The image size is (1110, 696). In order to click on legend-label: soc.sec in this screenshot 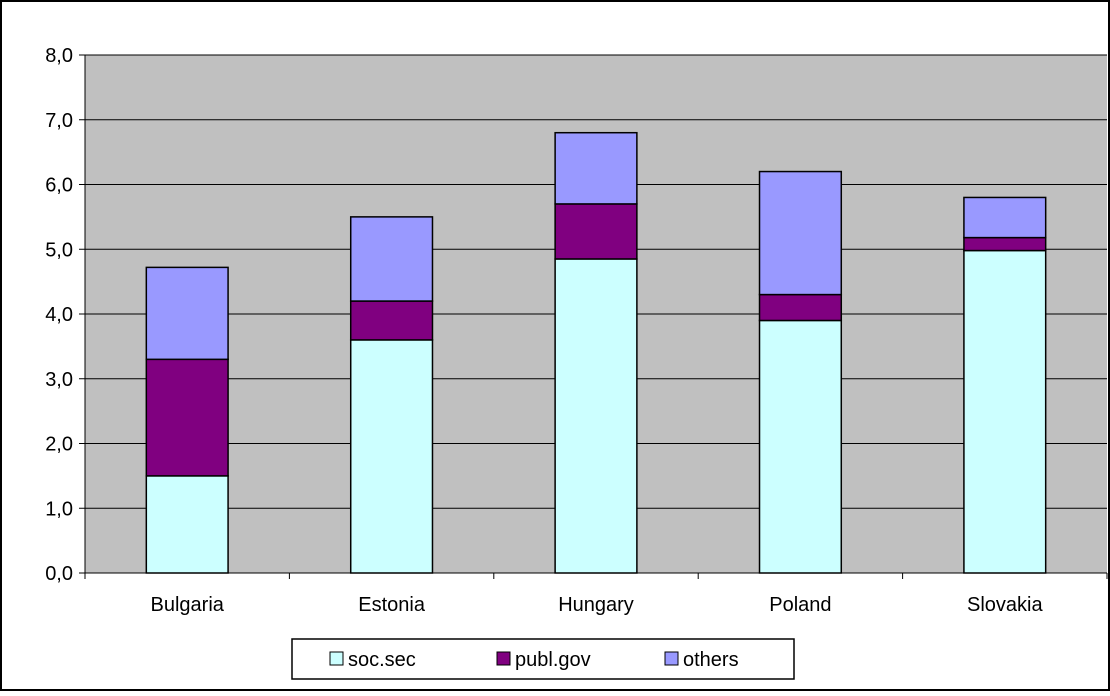, I will do `click(382, 660)`.